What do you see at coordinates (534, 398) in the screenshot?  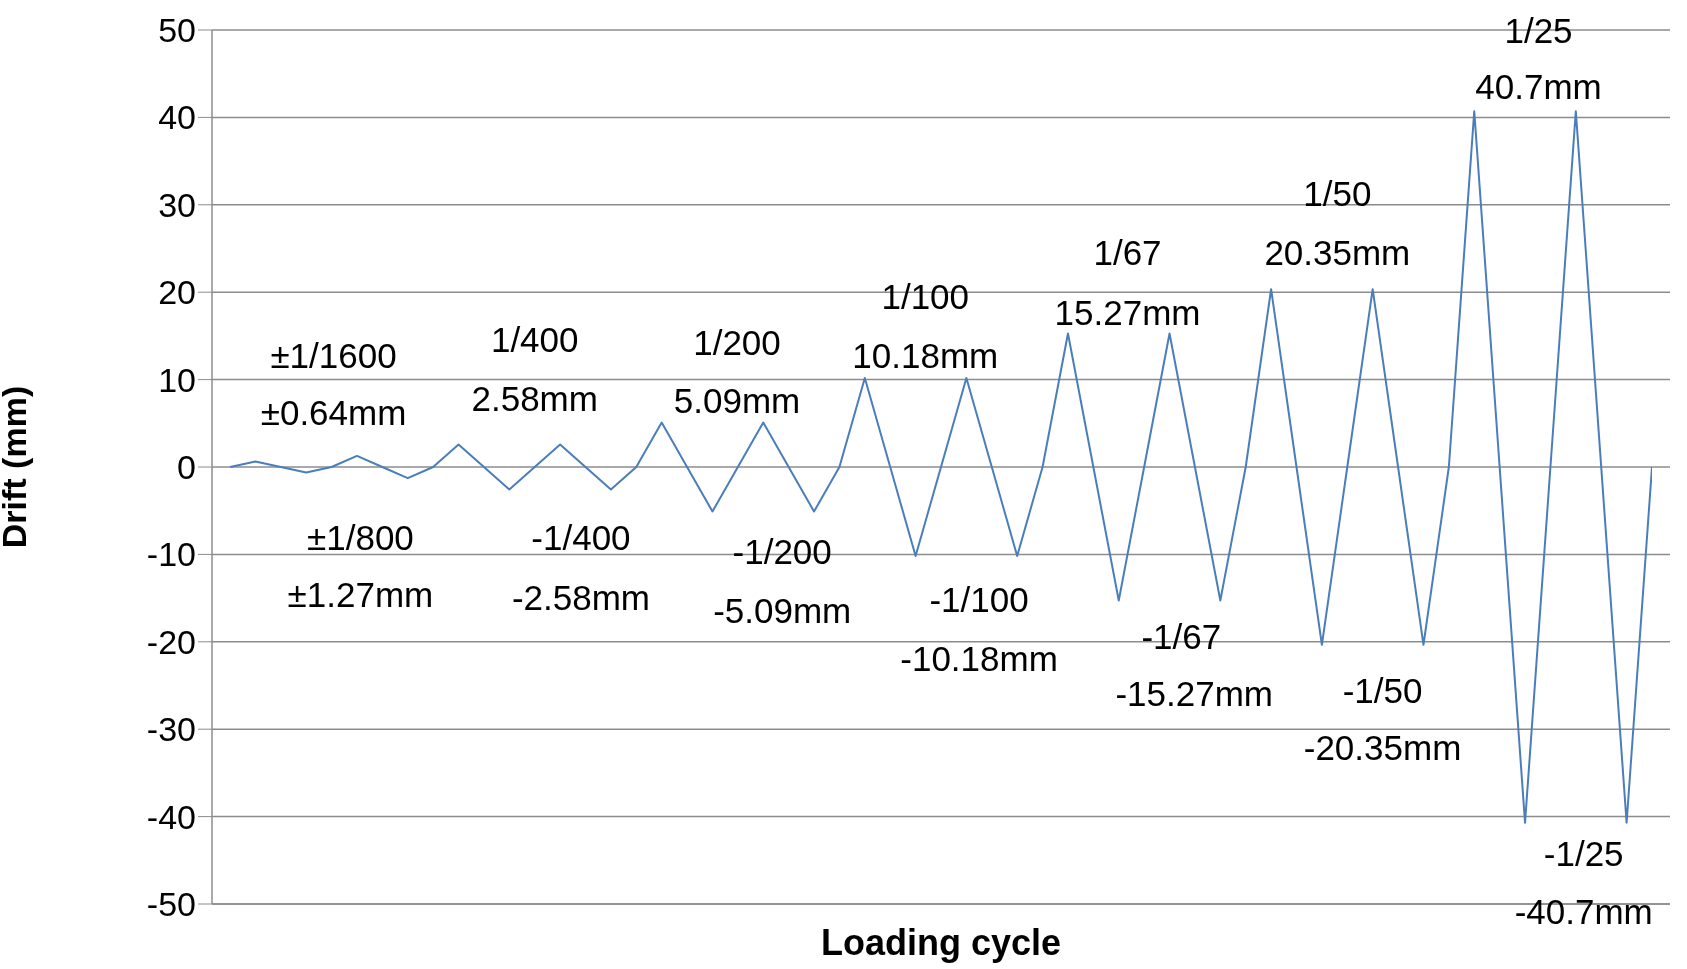 I see `annotation: 2.58mm` at bounding box center [534, 398].